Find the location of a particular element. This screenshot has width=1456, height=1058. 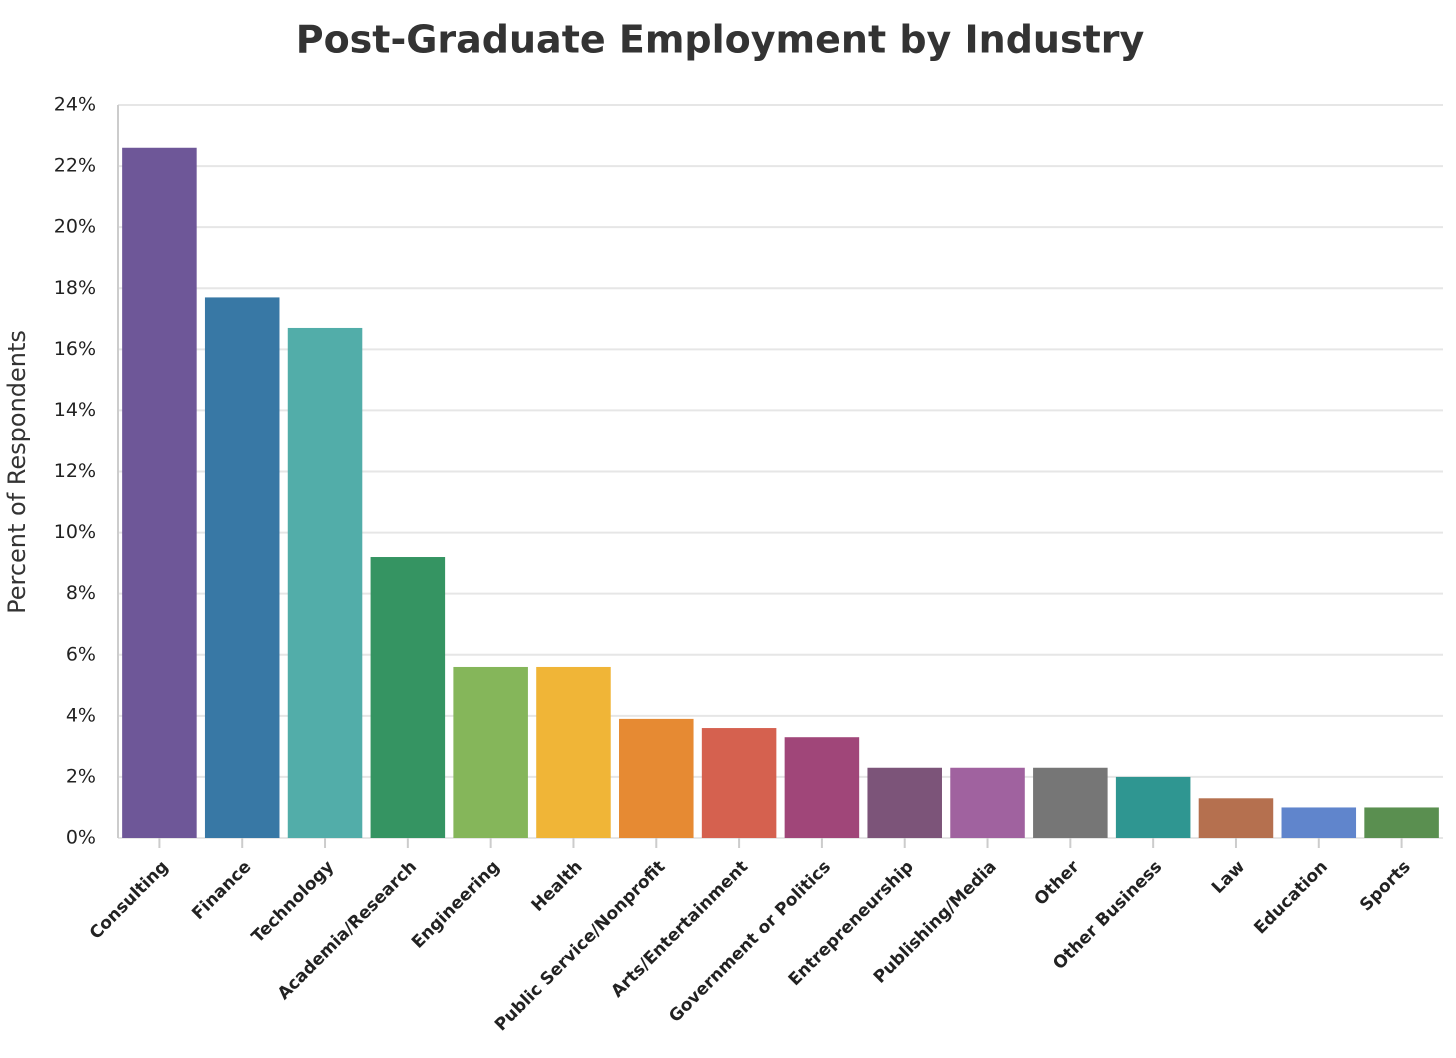

y-tick-label: 6% is located at coordinates (81, 654).